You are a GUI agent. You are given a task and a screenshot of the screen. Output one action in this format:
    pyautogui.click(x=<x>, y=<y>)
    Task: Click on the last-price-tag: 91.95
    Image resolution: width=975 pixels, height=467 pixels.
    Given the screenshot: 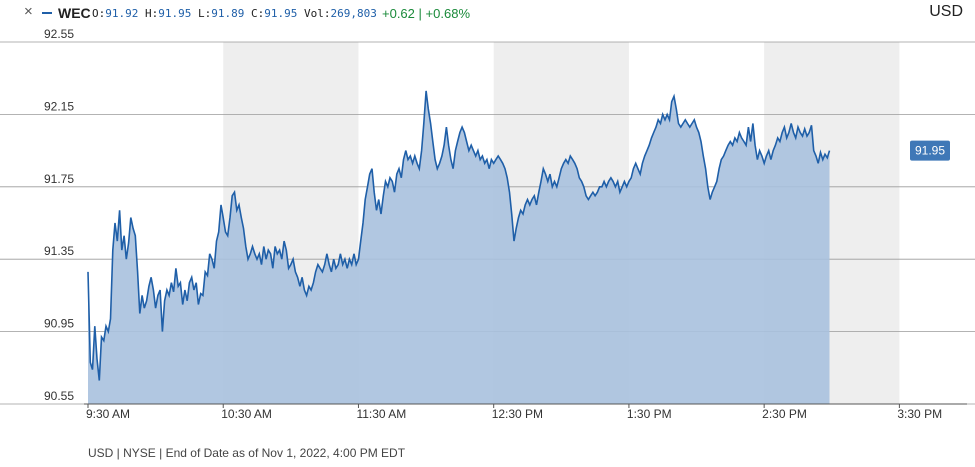 What is the action you would take?
    pyautogui.click(x=930, y=150)
    